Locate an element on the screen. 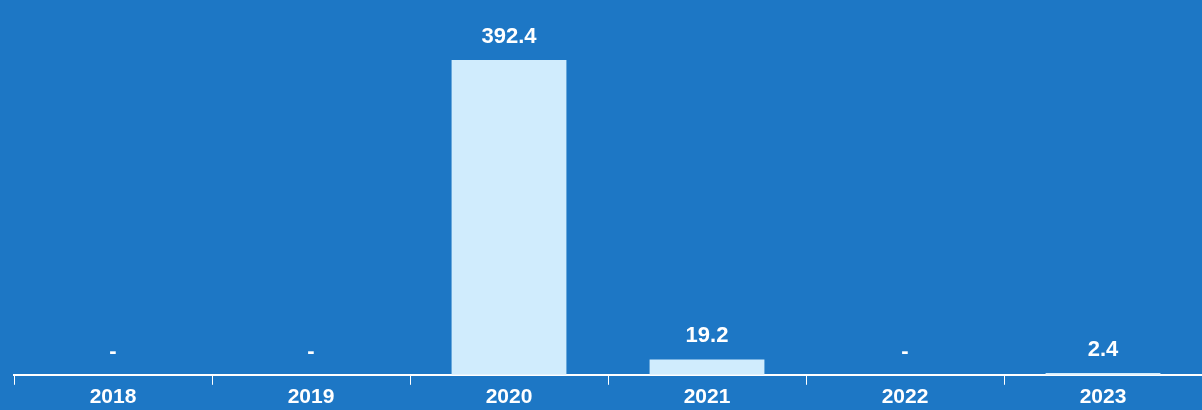  data-label: 2.4 is located at coordinates (1103, 348).